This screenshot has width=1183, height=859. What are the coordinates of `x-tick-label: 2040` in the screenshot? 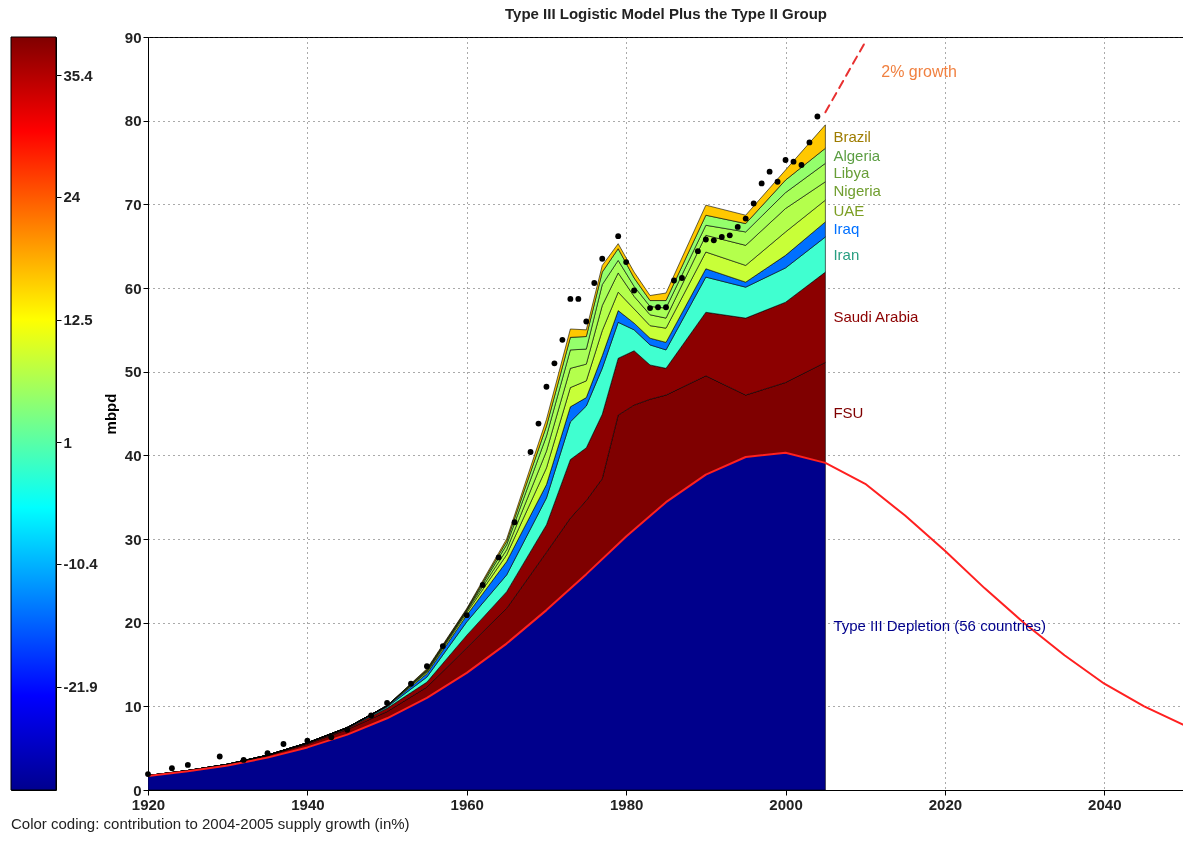 It's located at (1105, 804).